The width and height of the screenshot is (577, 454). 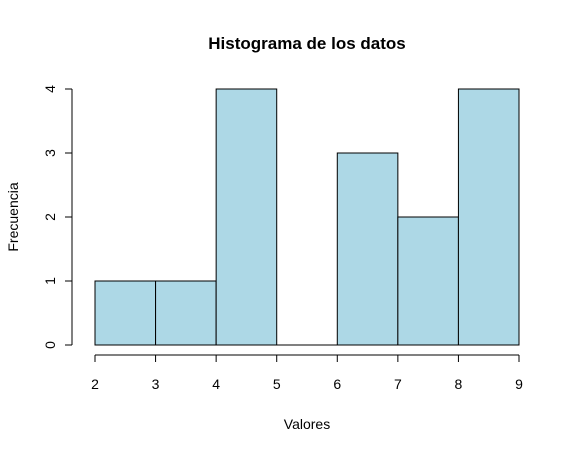 What do you see at coordinates (398, 384) in the screenshot?
I see `x-tick-label: 7` at bounding box center [398, 384].